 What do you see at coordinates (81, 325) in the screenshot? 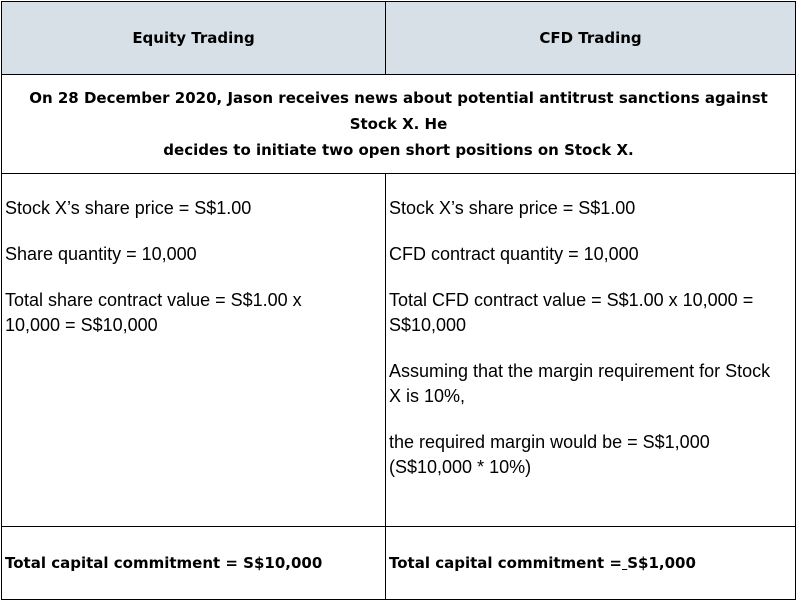
I see `equity-total-line-2: 10,000 = S$10,000` at bounding box center [81, 325].